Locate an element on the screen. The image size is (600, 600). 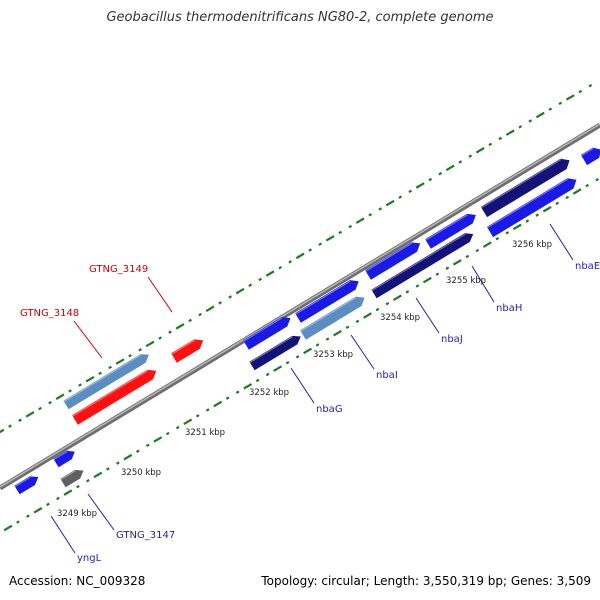
scale-label: 3249 kbp is located at coordinates (77, 514).